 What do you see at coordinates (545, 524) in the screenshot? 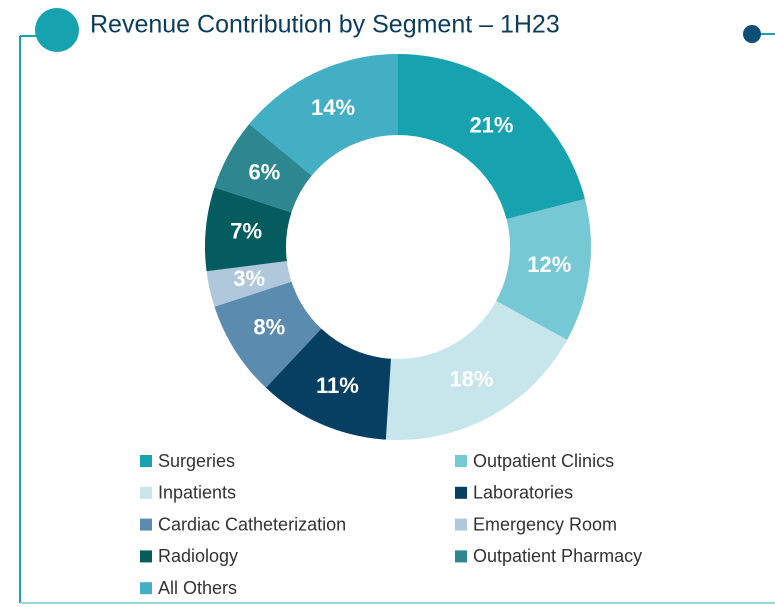
I see `legend-label: Emergency Room` at bounding box center [545, 524].